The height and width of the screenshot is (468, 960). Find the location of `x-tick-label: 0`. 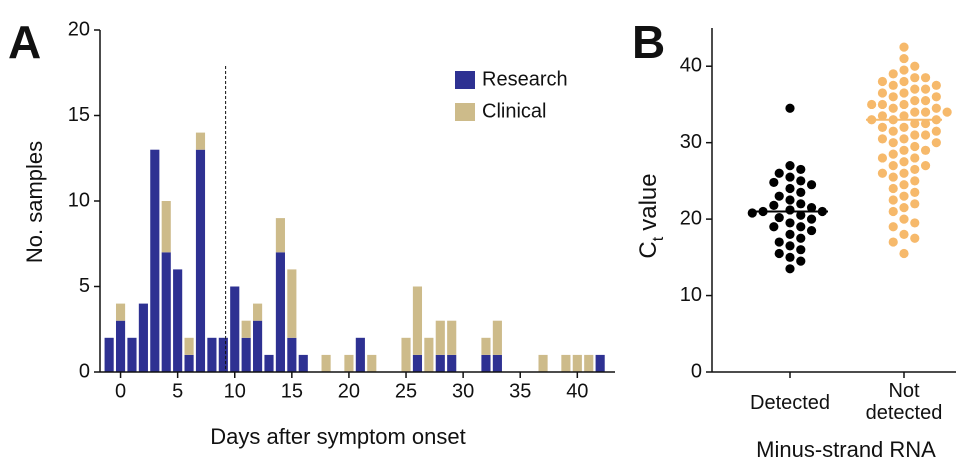

x-tick-label: 0 is located at coordinates (120, 391).